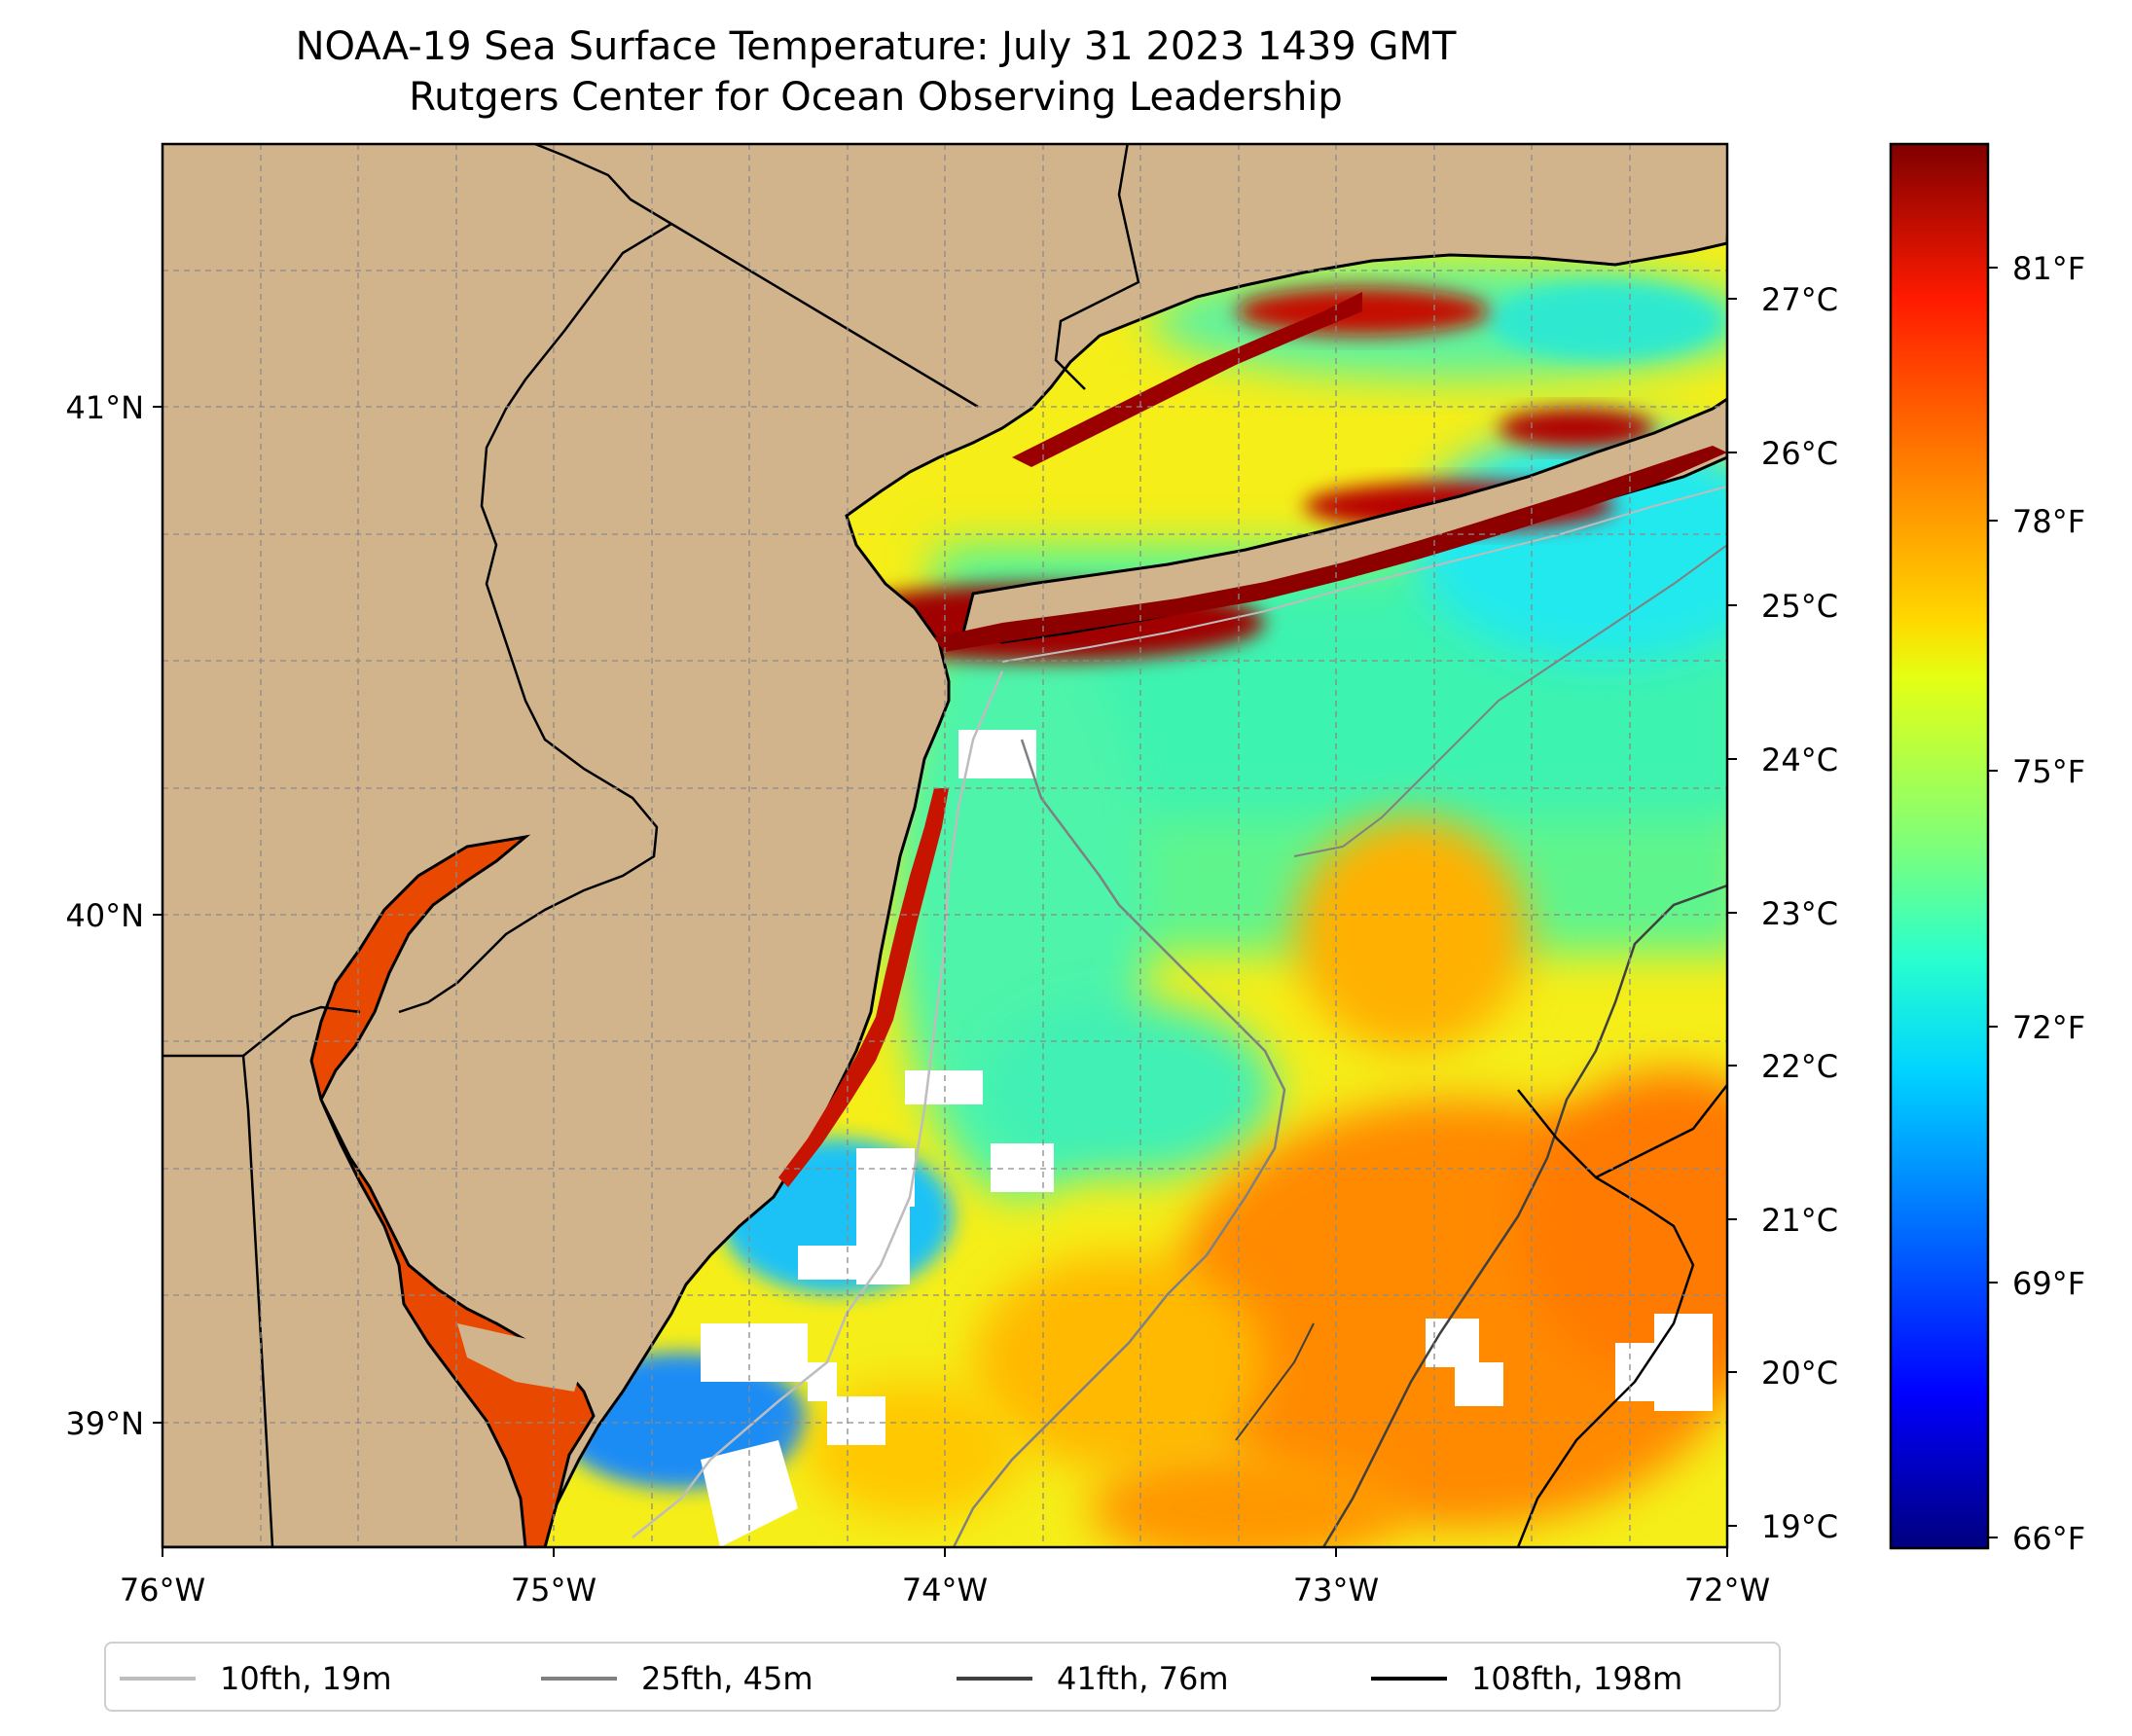 This screenshot has height=1736, width=2132. What do you see at coordinates (105, 408) in the screenshot?
I see `lat-tick-label: 41°N` at bounding box center [105, 408].